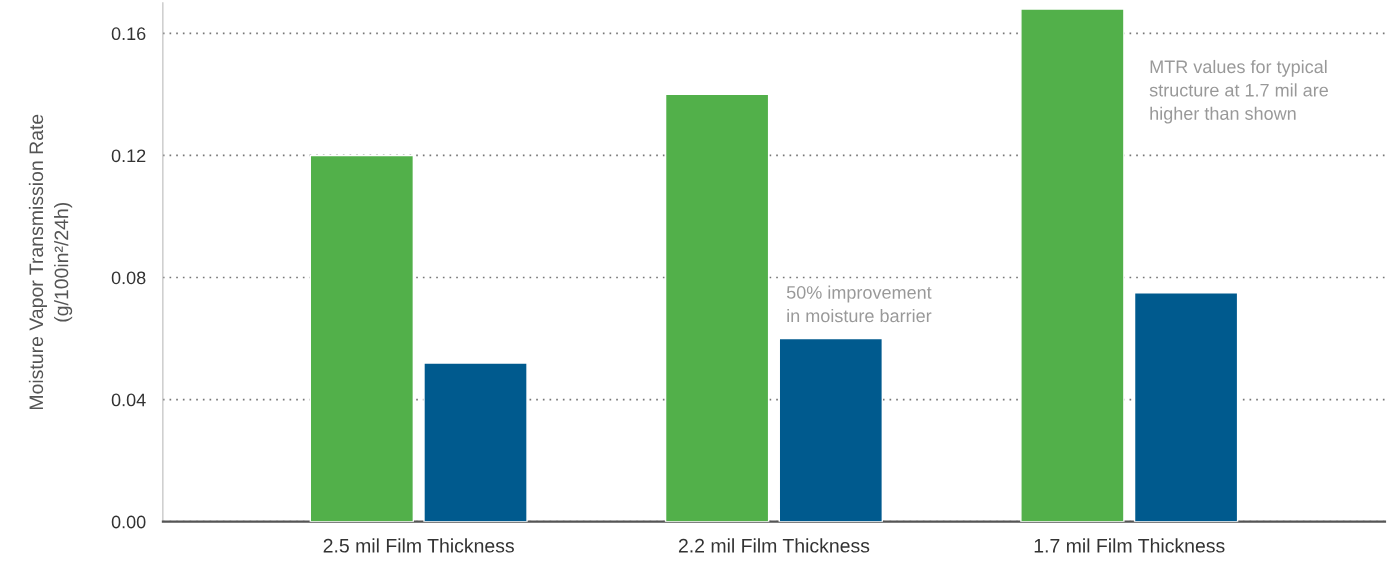 Image resolution: width=1392 pixels, height=572 pixels. What do you see at coordinates (418, 545) in the screenshot?
I see `x-tick-label: 2.5 mil Film Thickness` at bounding box center [418, 545].